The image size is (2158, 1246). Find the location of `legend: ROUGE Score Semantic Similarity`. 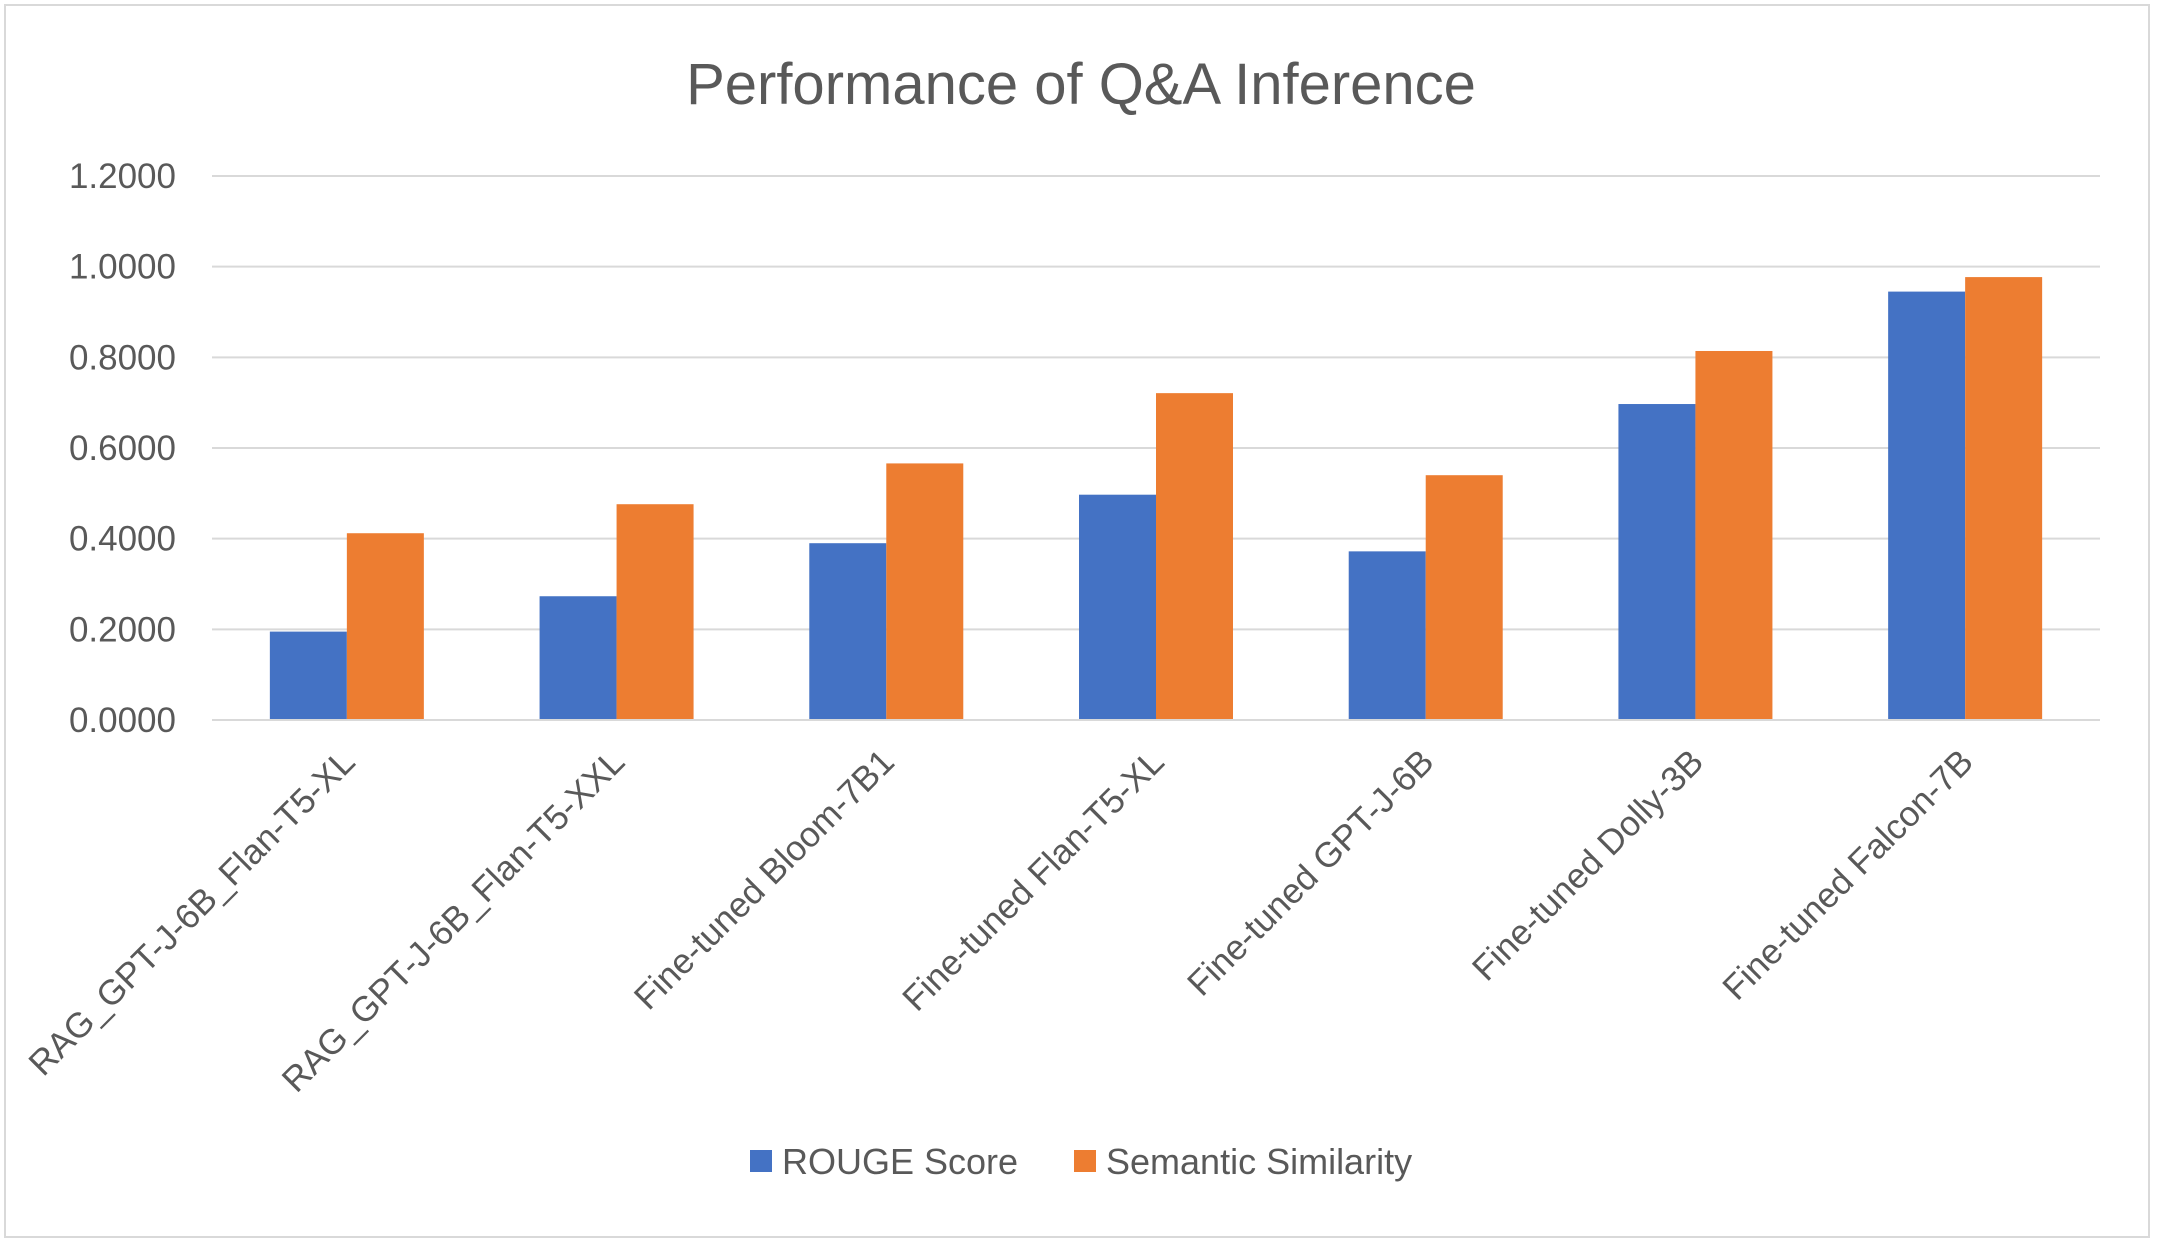

legend: ROUGE Score Semantic Similarity is located at coordinates (1081, 1161).